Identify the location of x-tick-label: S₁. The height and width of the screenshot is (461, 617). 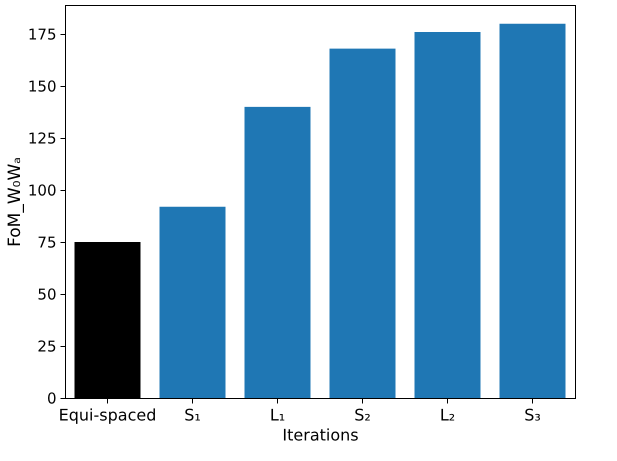
(192, 415).